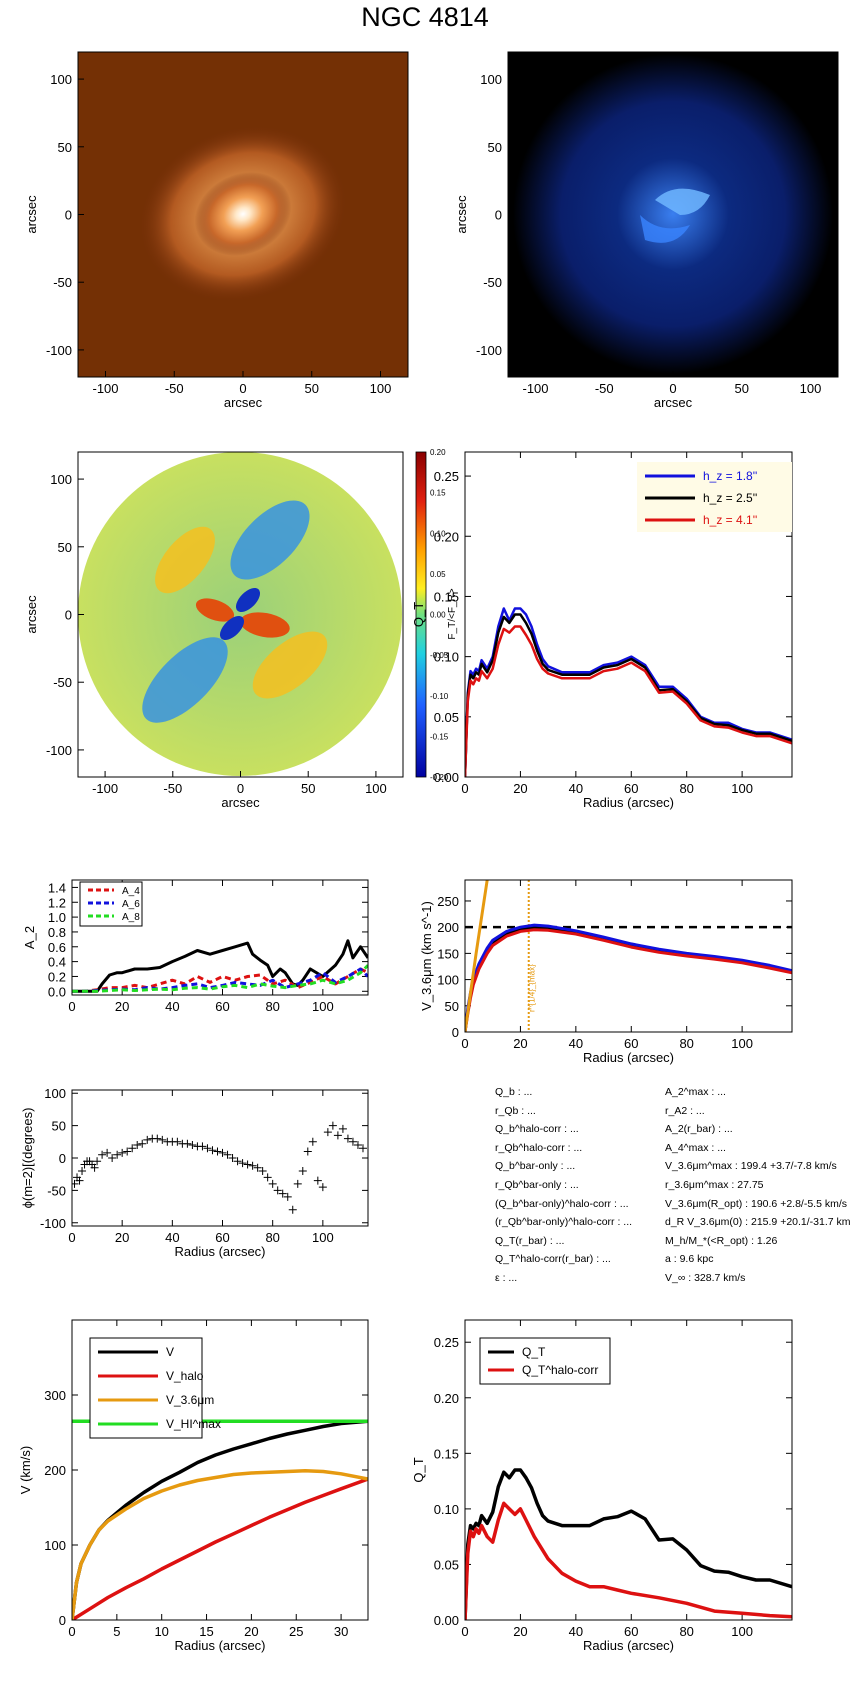 This screenshot has width=850, height=1700. What do you see at coordinates (172, 788) in the screenshot?
I see `force-xtick-label: -50` at bounding box center [172, 788].